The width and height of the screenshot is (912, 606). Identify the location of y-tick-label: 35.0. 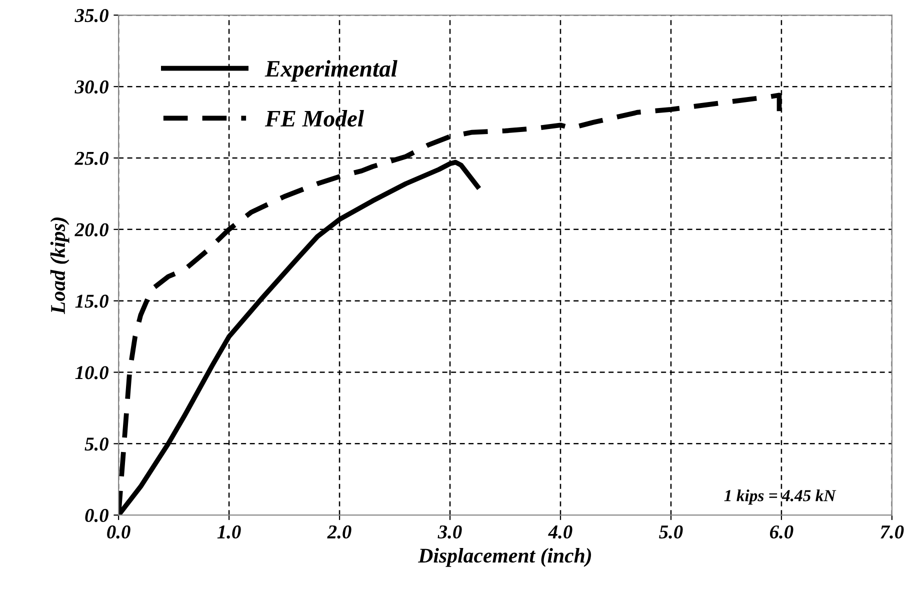
(91, 15).